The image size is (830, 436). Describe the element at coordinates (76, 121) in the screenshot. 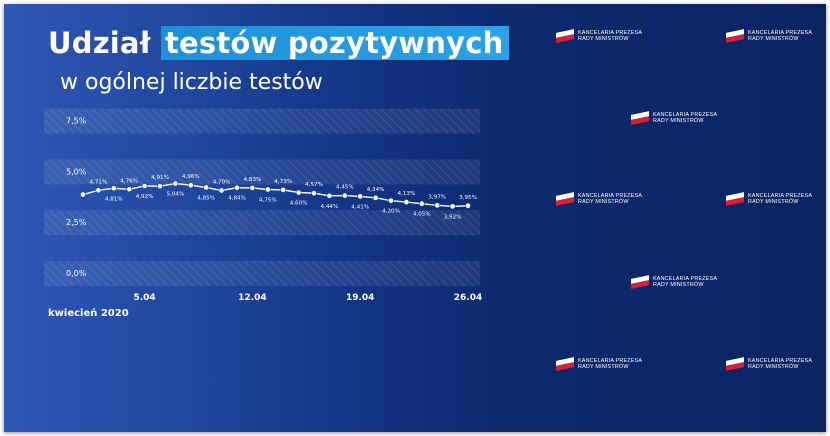

I see `y-tick-label: 7,5%` at that location.